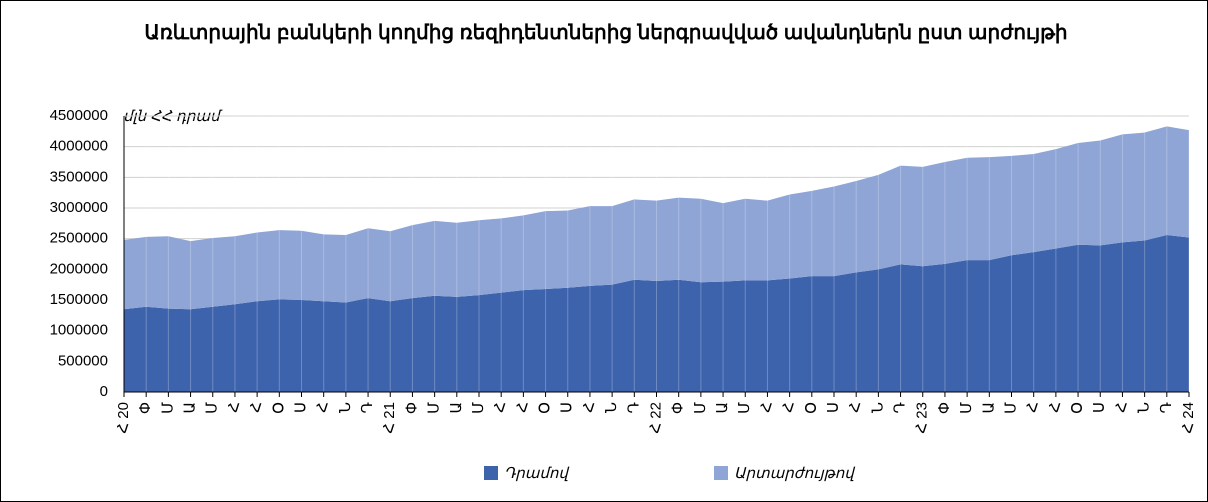 This screenshot has width=1208, height=502. What do you see at coordinates (922, 418) in the screenshot?
I see `x-tick-label: Հ 23` at bounding box center [922, 418].